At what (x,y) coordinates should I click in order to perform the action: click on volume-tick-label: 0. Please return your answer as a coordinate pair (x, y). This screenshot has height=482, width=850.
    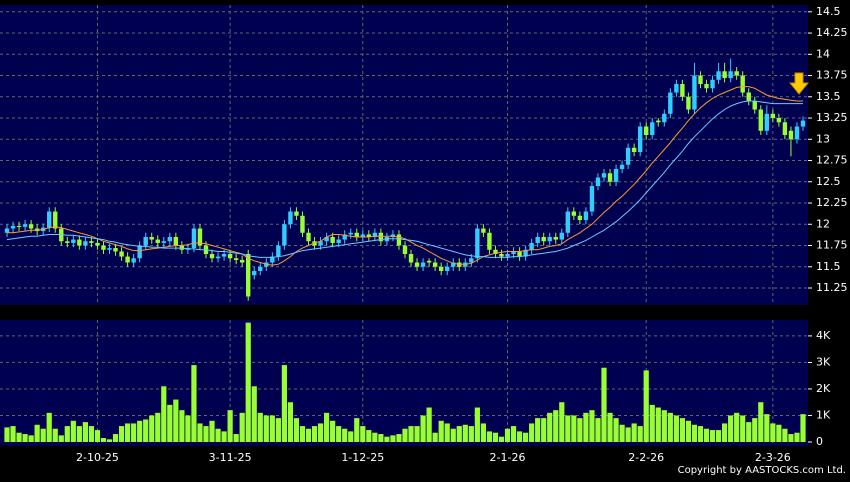
    Looking at the image, I should click on (819, 441).